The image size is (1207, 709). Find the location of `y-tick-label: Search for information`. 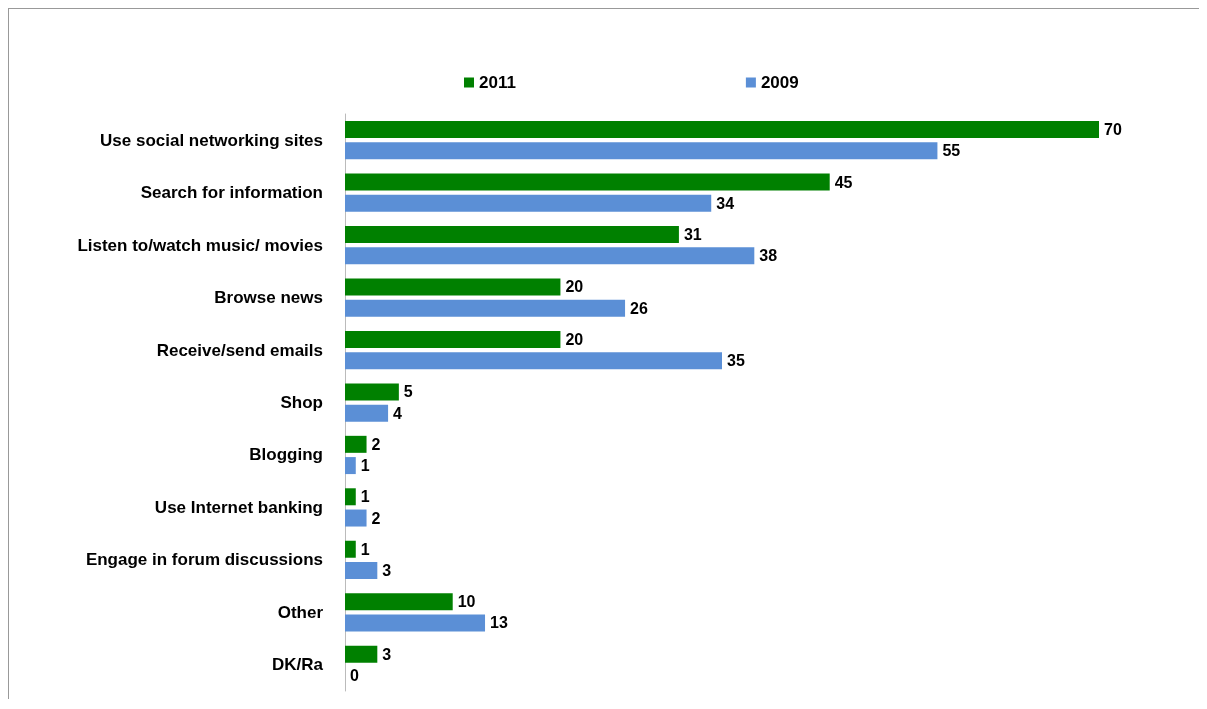

y-tick-label: Search for information is located at coordinates (231, 193).